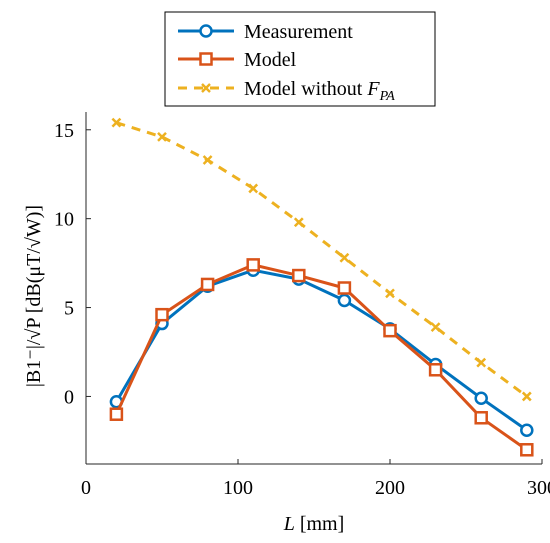 Image resolution: width=550 pixels, height=543 pixels. I want to click on x-tick-label: 300, so click(538, 488).